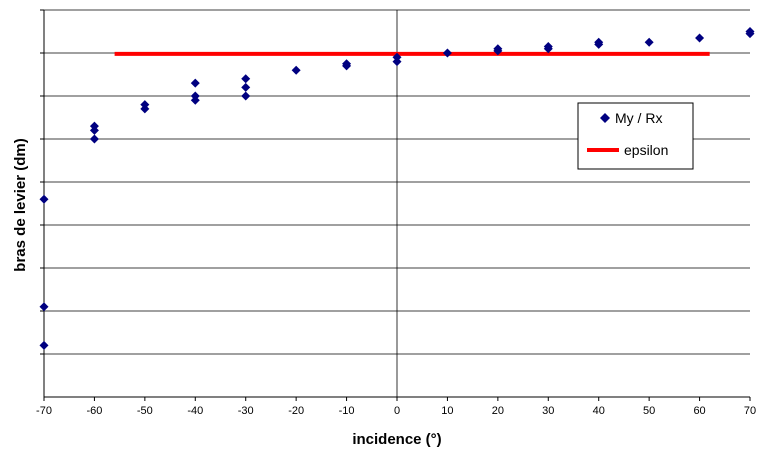 Image resolution: width=757 pixels, height=450 pixels. I want to click on x-tick-label: -10, so click(347, 411).